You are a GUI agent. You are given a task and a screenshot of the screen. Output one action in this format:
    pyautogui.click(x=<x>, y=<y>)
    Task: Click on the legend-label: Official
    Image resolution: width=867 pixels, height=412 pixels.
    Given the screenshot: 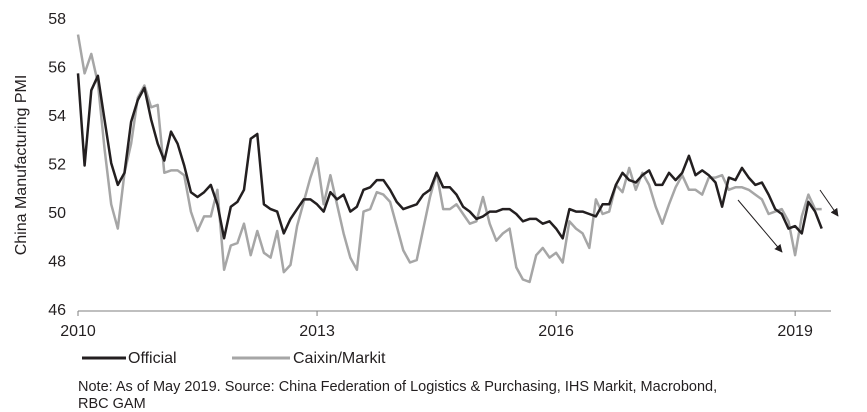 What is the action you would take?
    pyautogui.click(x=152, y=358)
    